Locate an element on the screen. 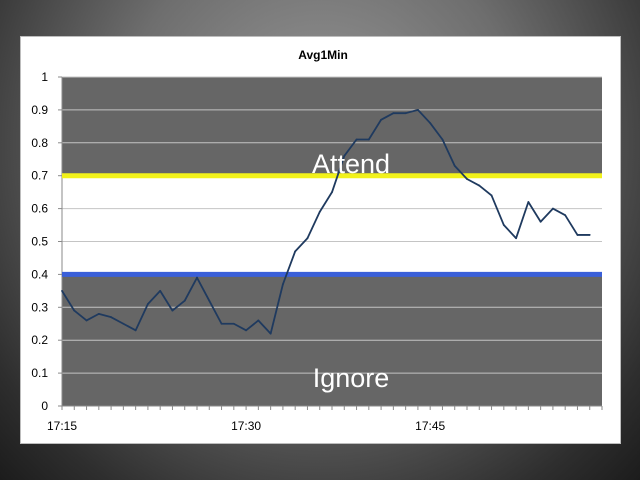 The height and width of the screenshot is (480, 640). x-tick-label: 17:45 is located at coordinates (430, 426).